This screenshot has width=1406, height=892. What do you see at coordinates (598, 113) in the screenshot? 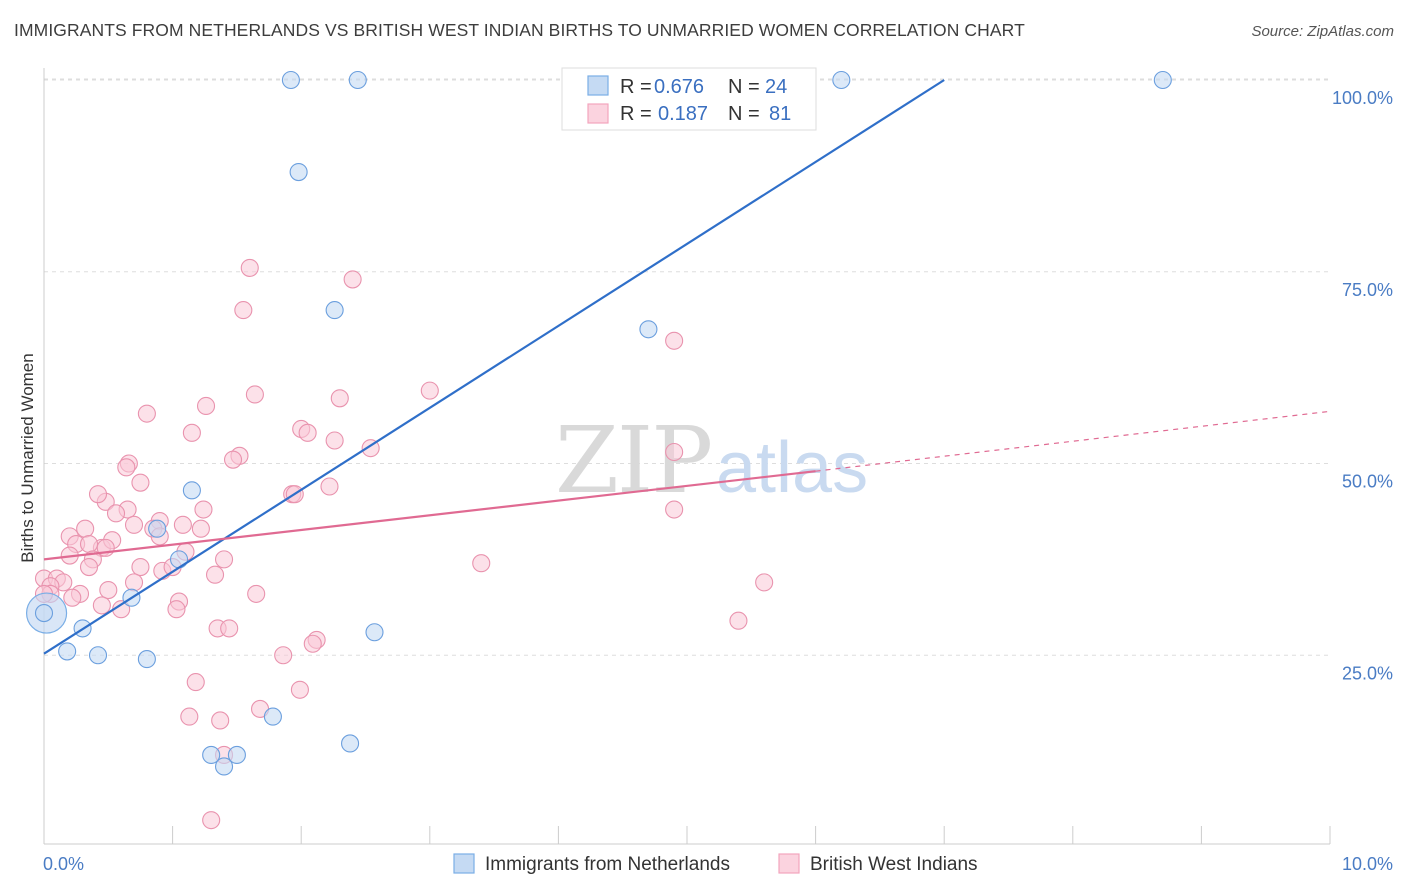
I see `legend-swatch-pink` at bounding box center [598, 113].